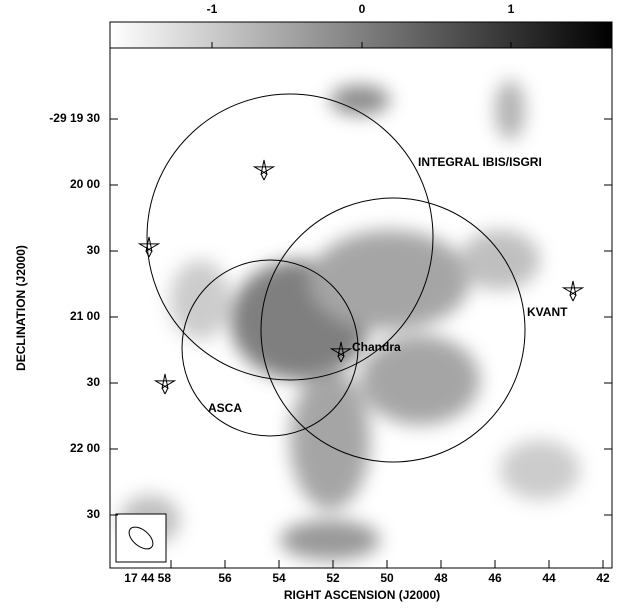  I want to click on x-tick-label: 50, so click(387, 578).